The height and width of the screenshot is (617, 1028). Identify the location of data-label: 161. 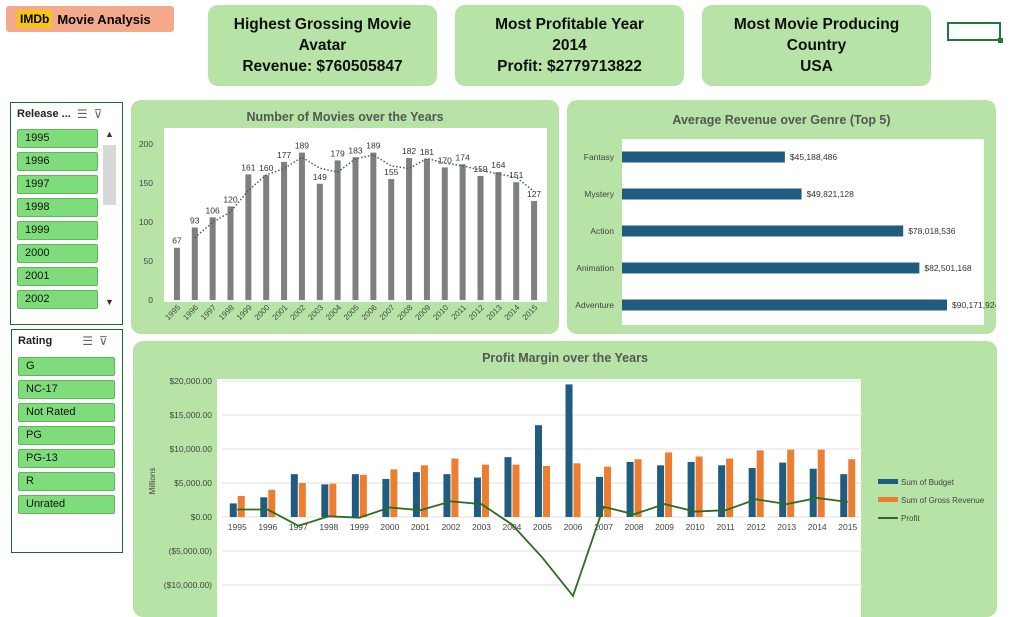
(248, 167).